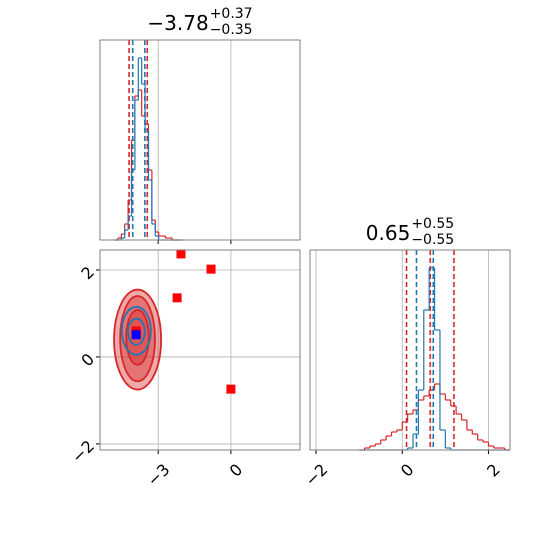 The width and height of the screenshot is (550, 550). What do you see at coordinates (177, 23) in the screenshot?
I see `title-value: −3.78` at bounding box center [177, 23].